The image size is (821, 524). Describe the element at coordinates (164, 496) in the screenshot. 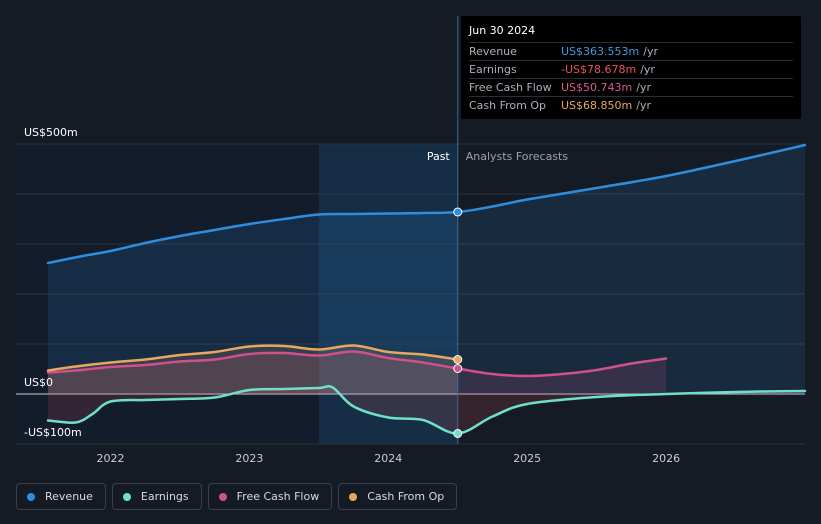

I see `legend-label: Earnings` at that location.